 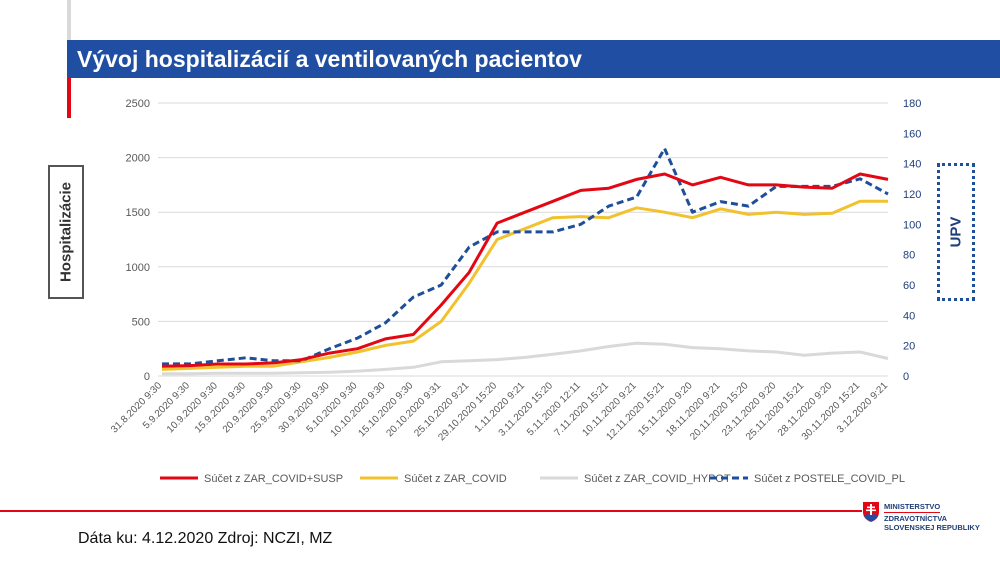 I want to click on left-tick-label: 500, so click(x=141, y=322).